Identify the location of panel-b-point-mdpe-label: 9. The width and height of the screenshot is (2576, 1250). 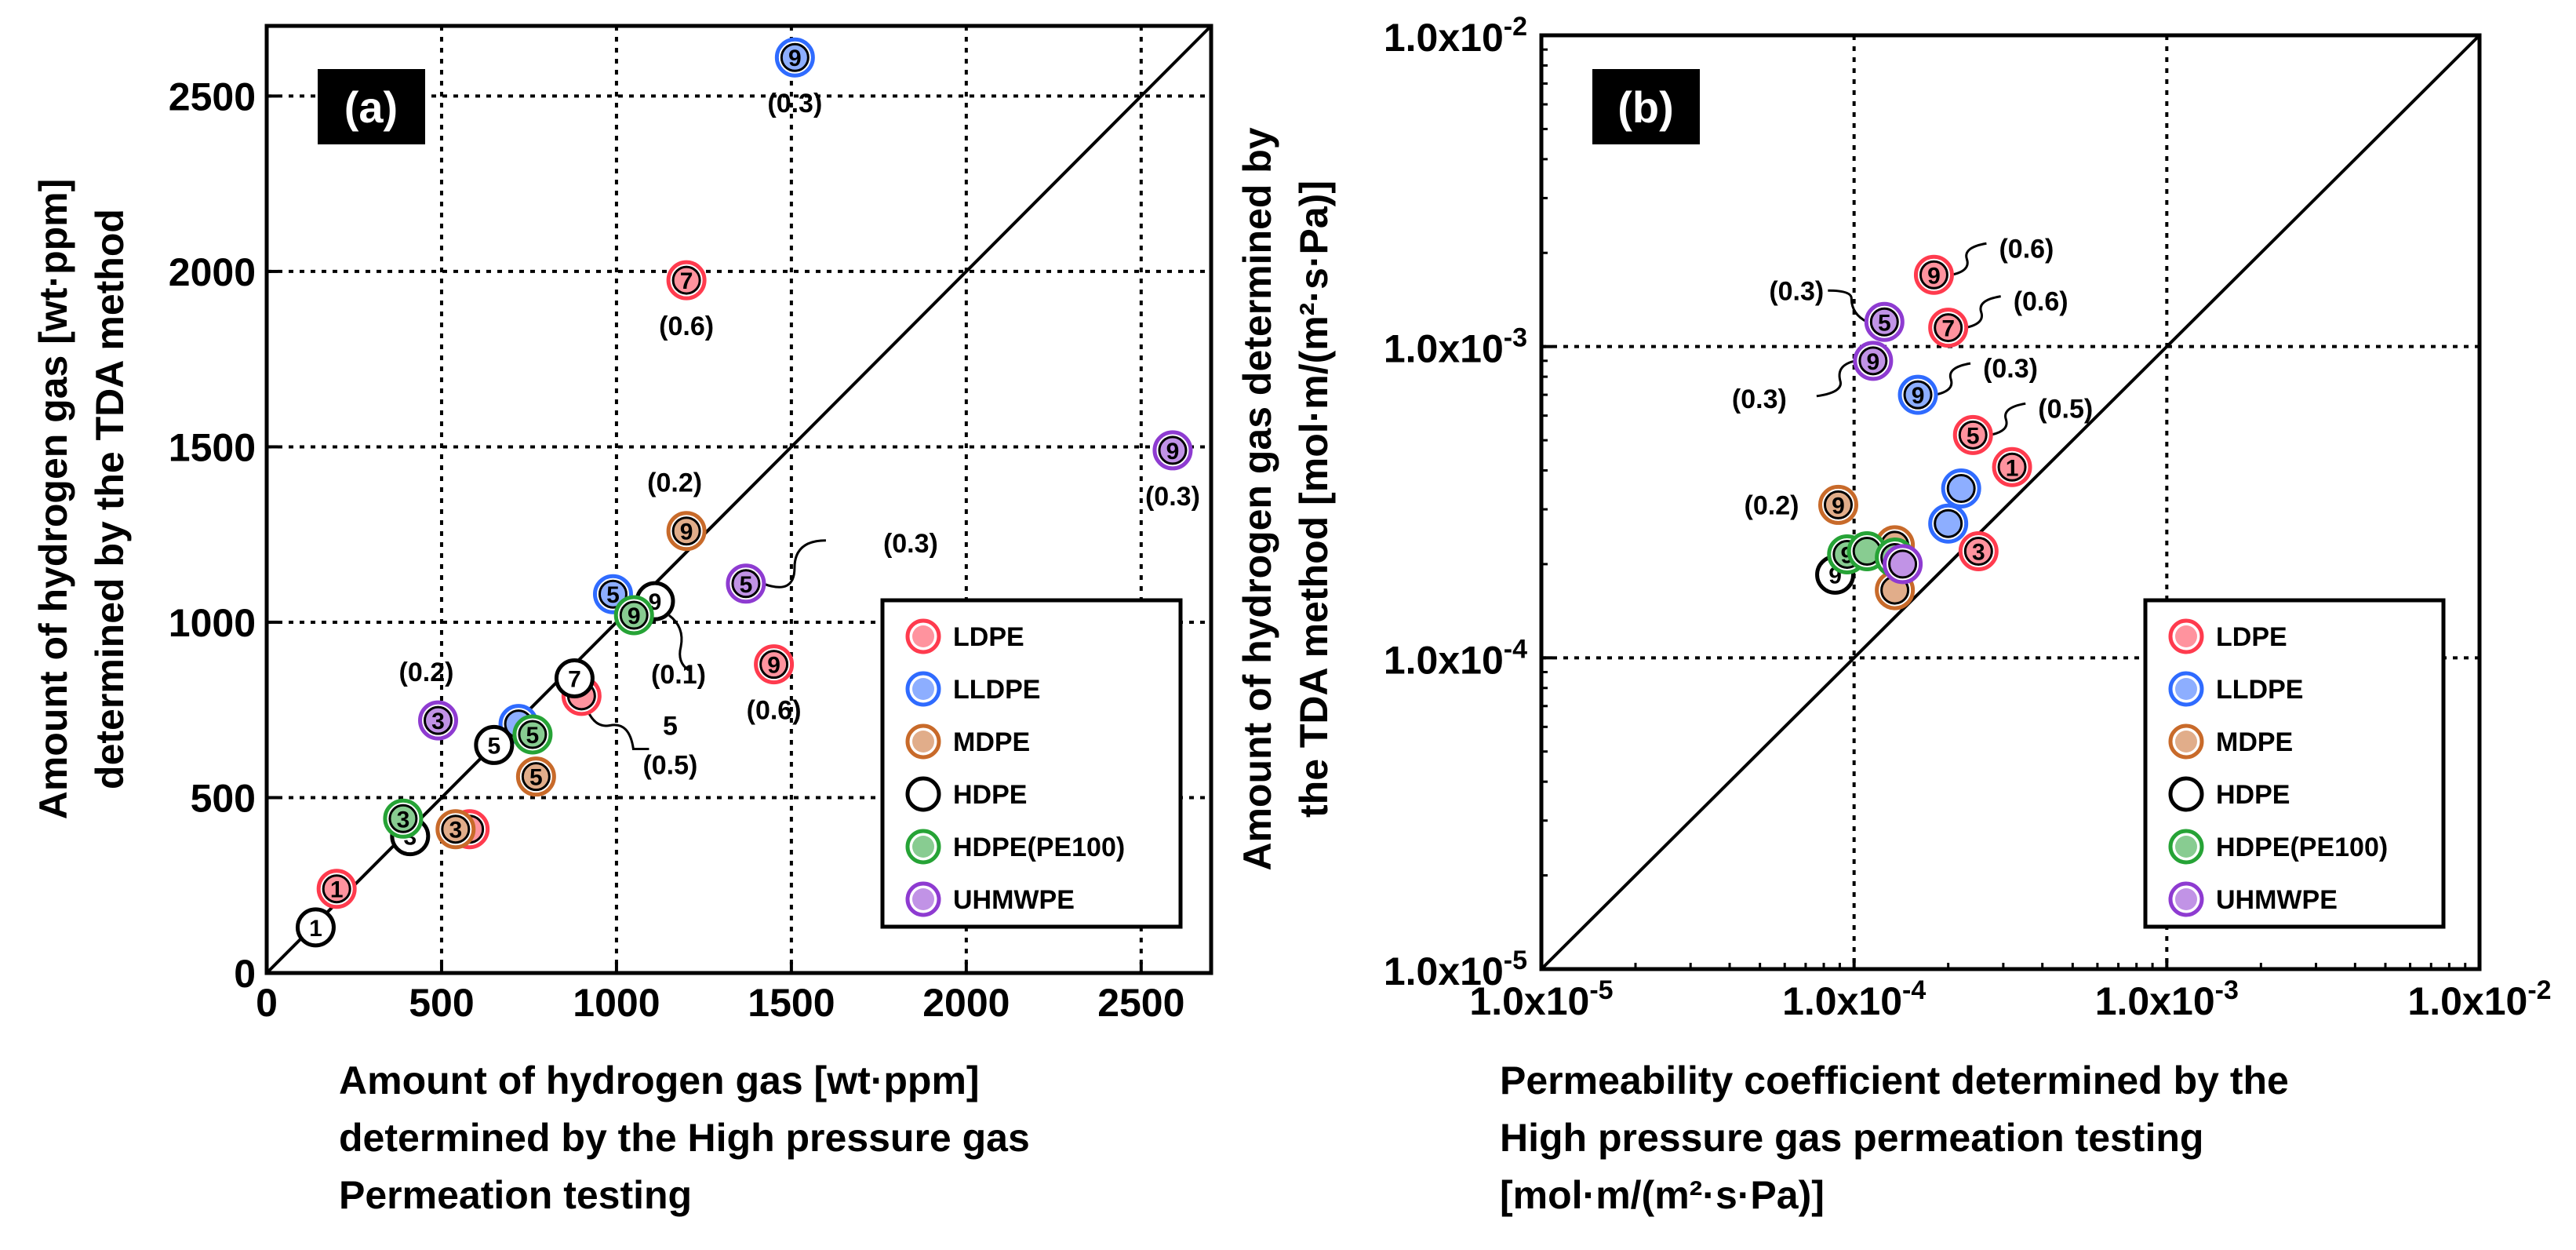
(1839, 506).